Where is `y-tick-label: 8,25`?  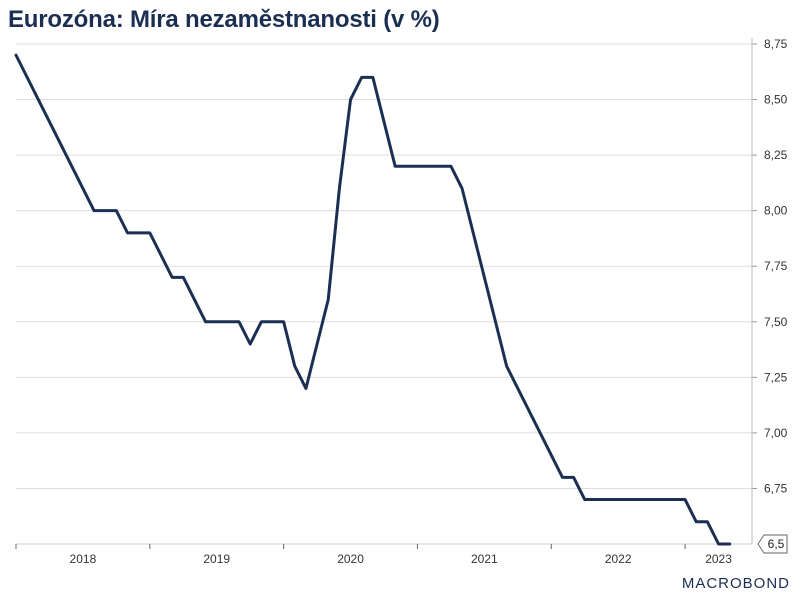 y-tick-label: 8,25 is located at coordinates (776, 155).